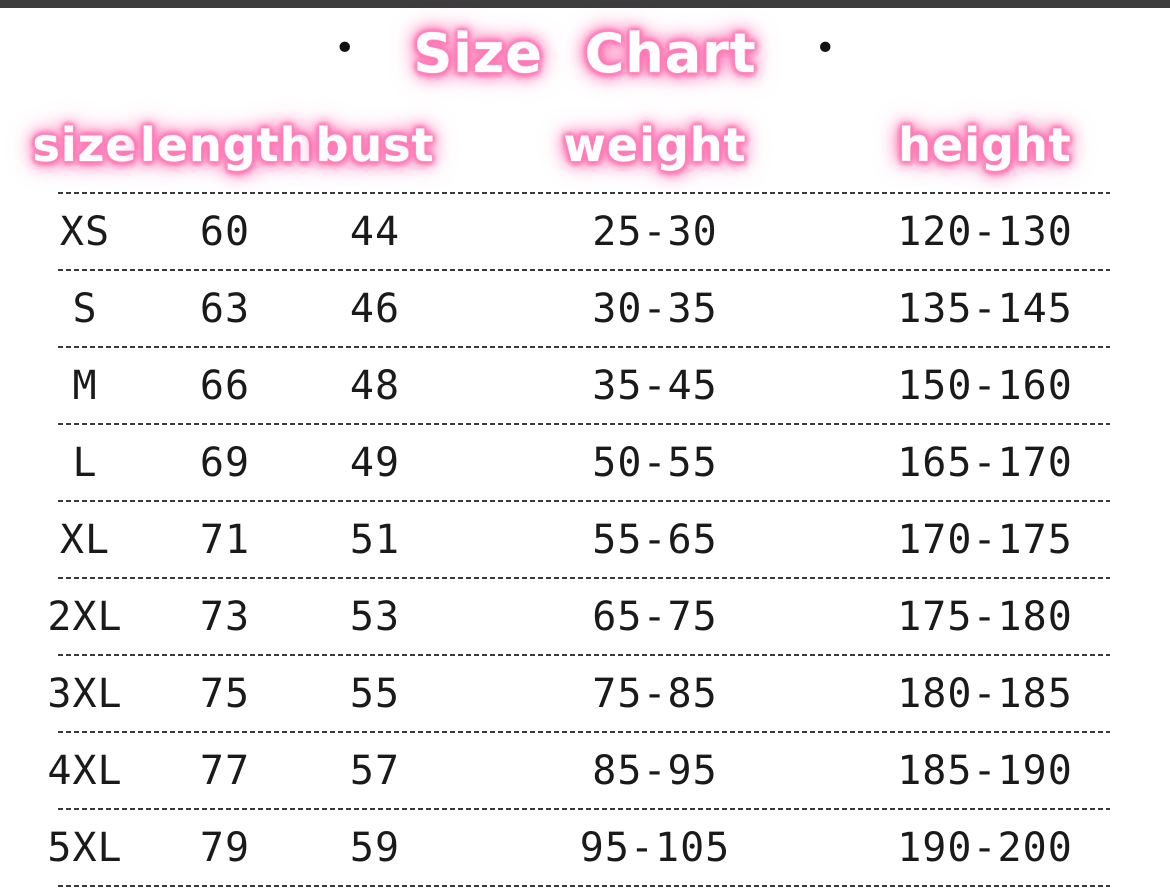 The width and height of the screenshot is (1170, 893). I want to click on table-row: XL 71 51 55-65 170-175, so click(585, 539).